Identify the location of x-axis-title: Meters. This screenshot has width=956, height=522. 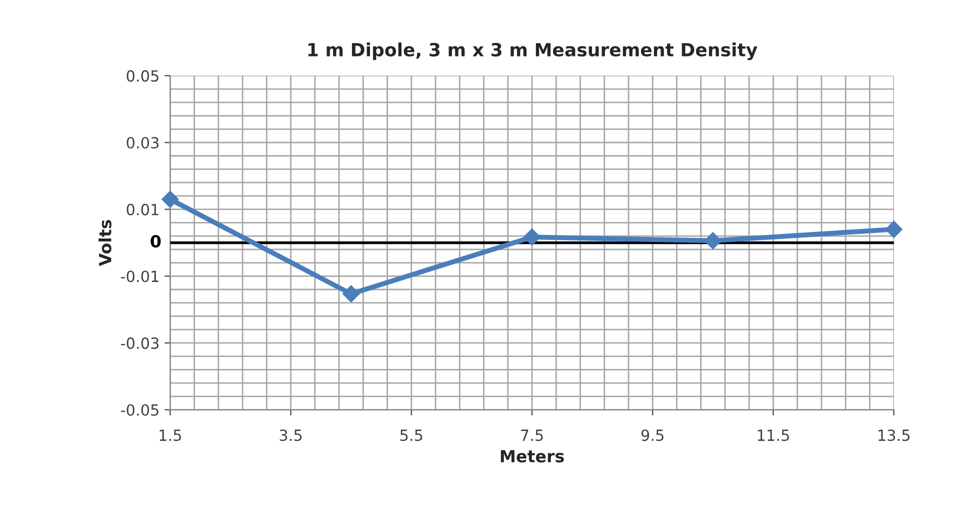
(532, 456).